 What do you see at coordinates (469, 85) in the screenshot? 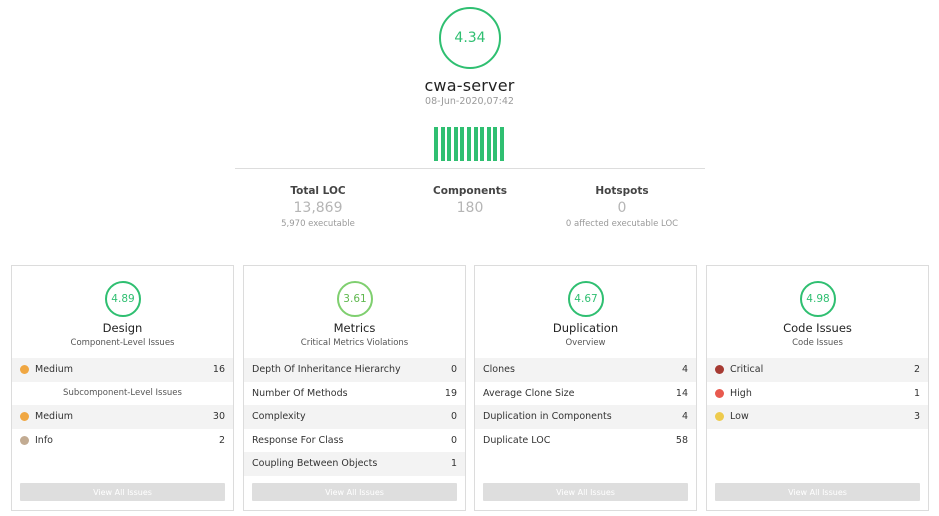
I see `project-name: cwa-server` at bounding box center [469, 85].